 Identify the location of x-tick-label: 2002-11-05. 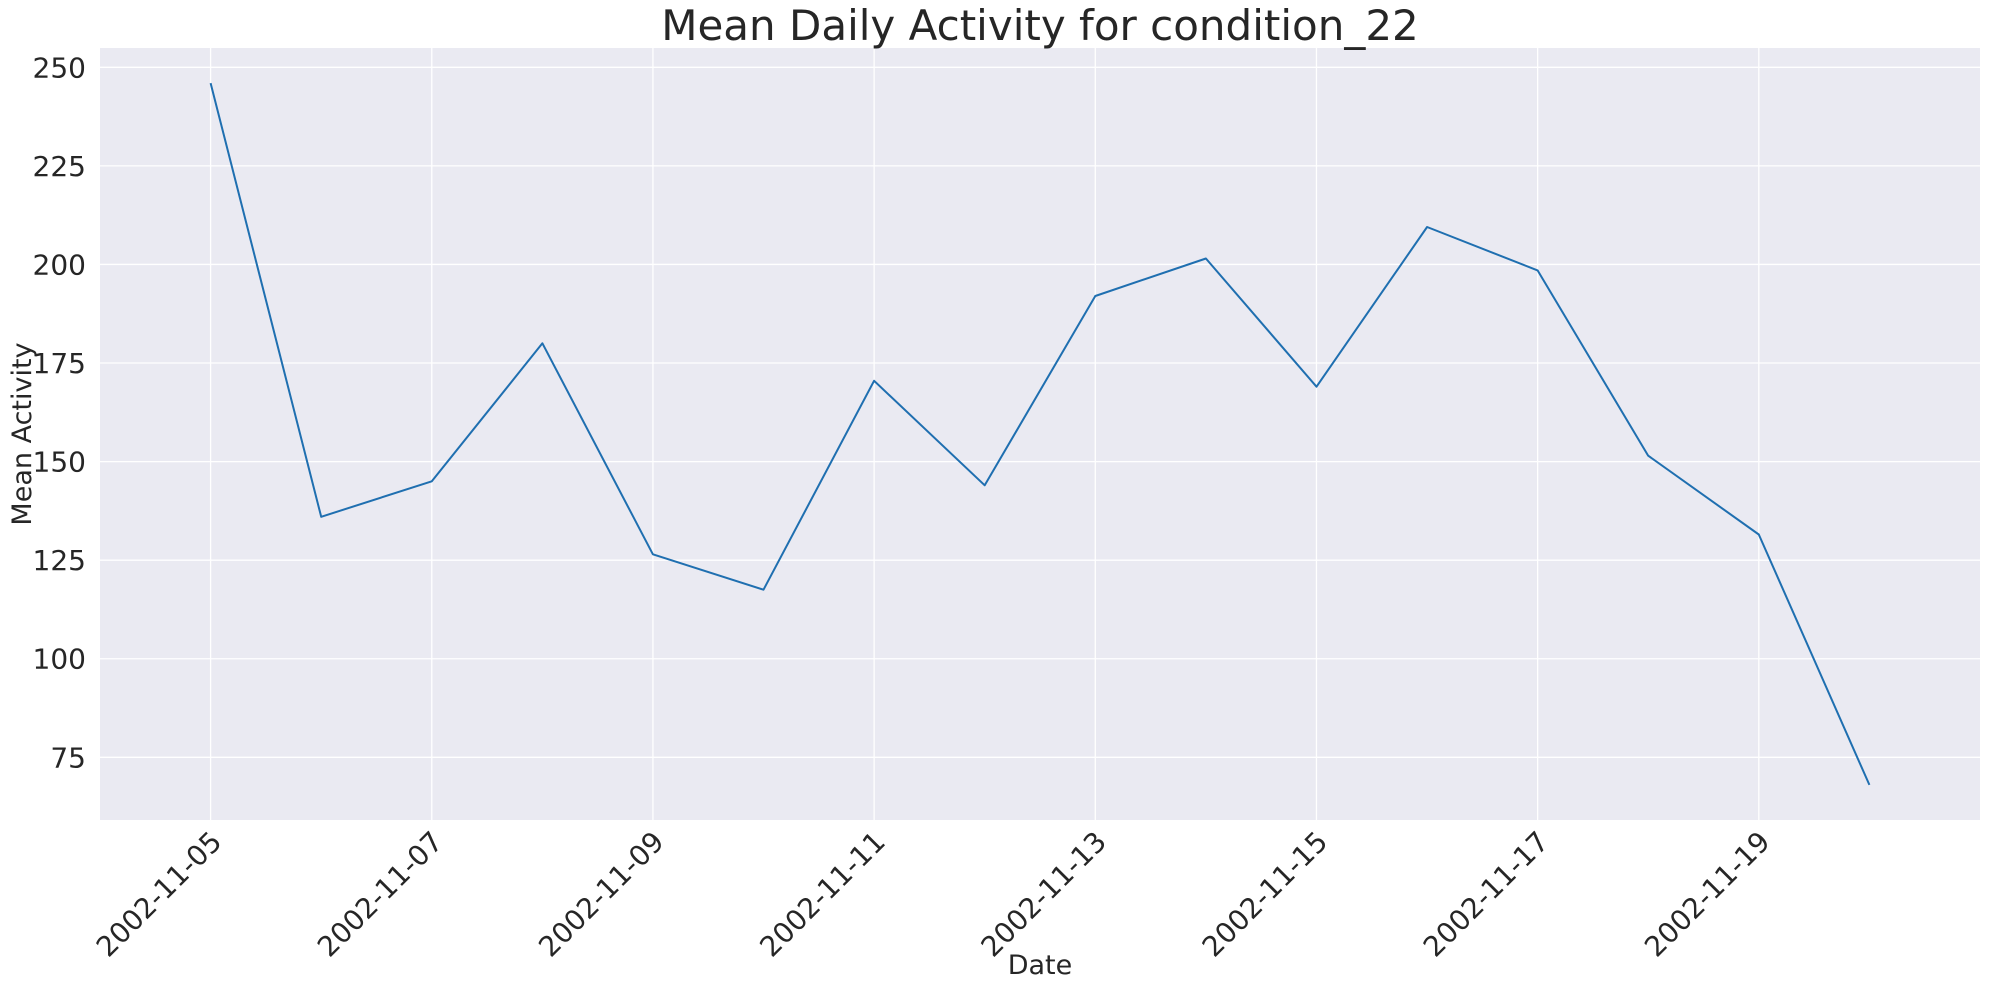
(159, 894).